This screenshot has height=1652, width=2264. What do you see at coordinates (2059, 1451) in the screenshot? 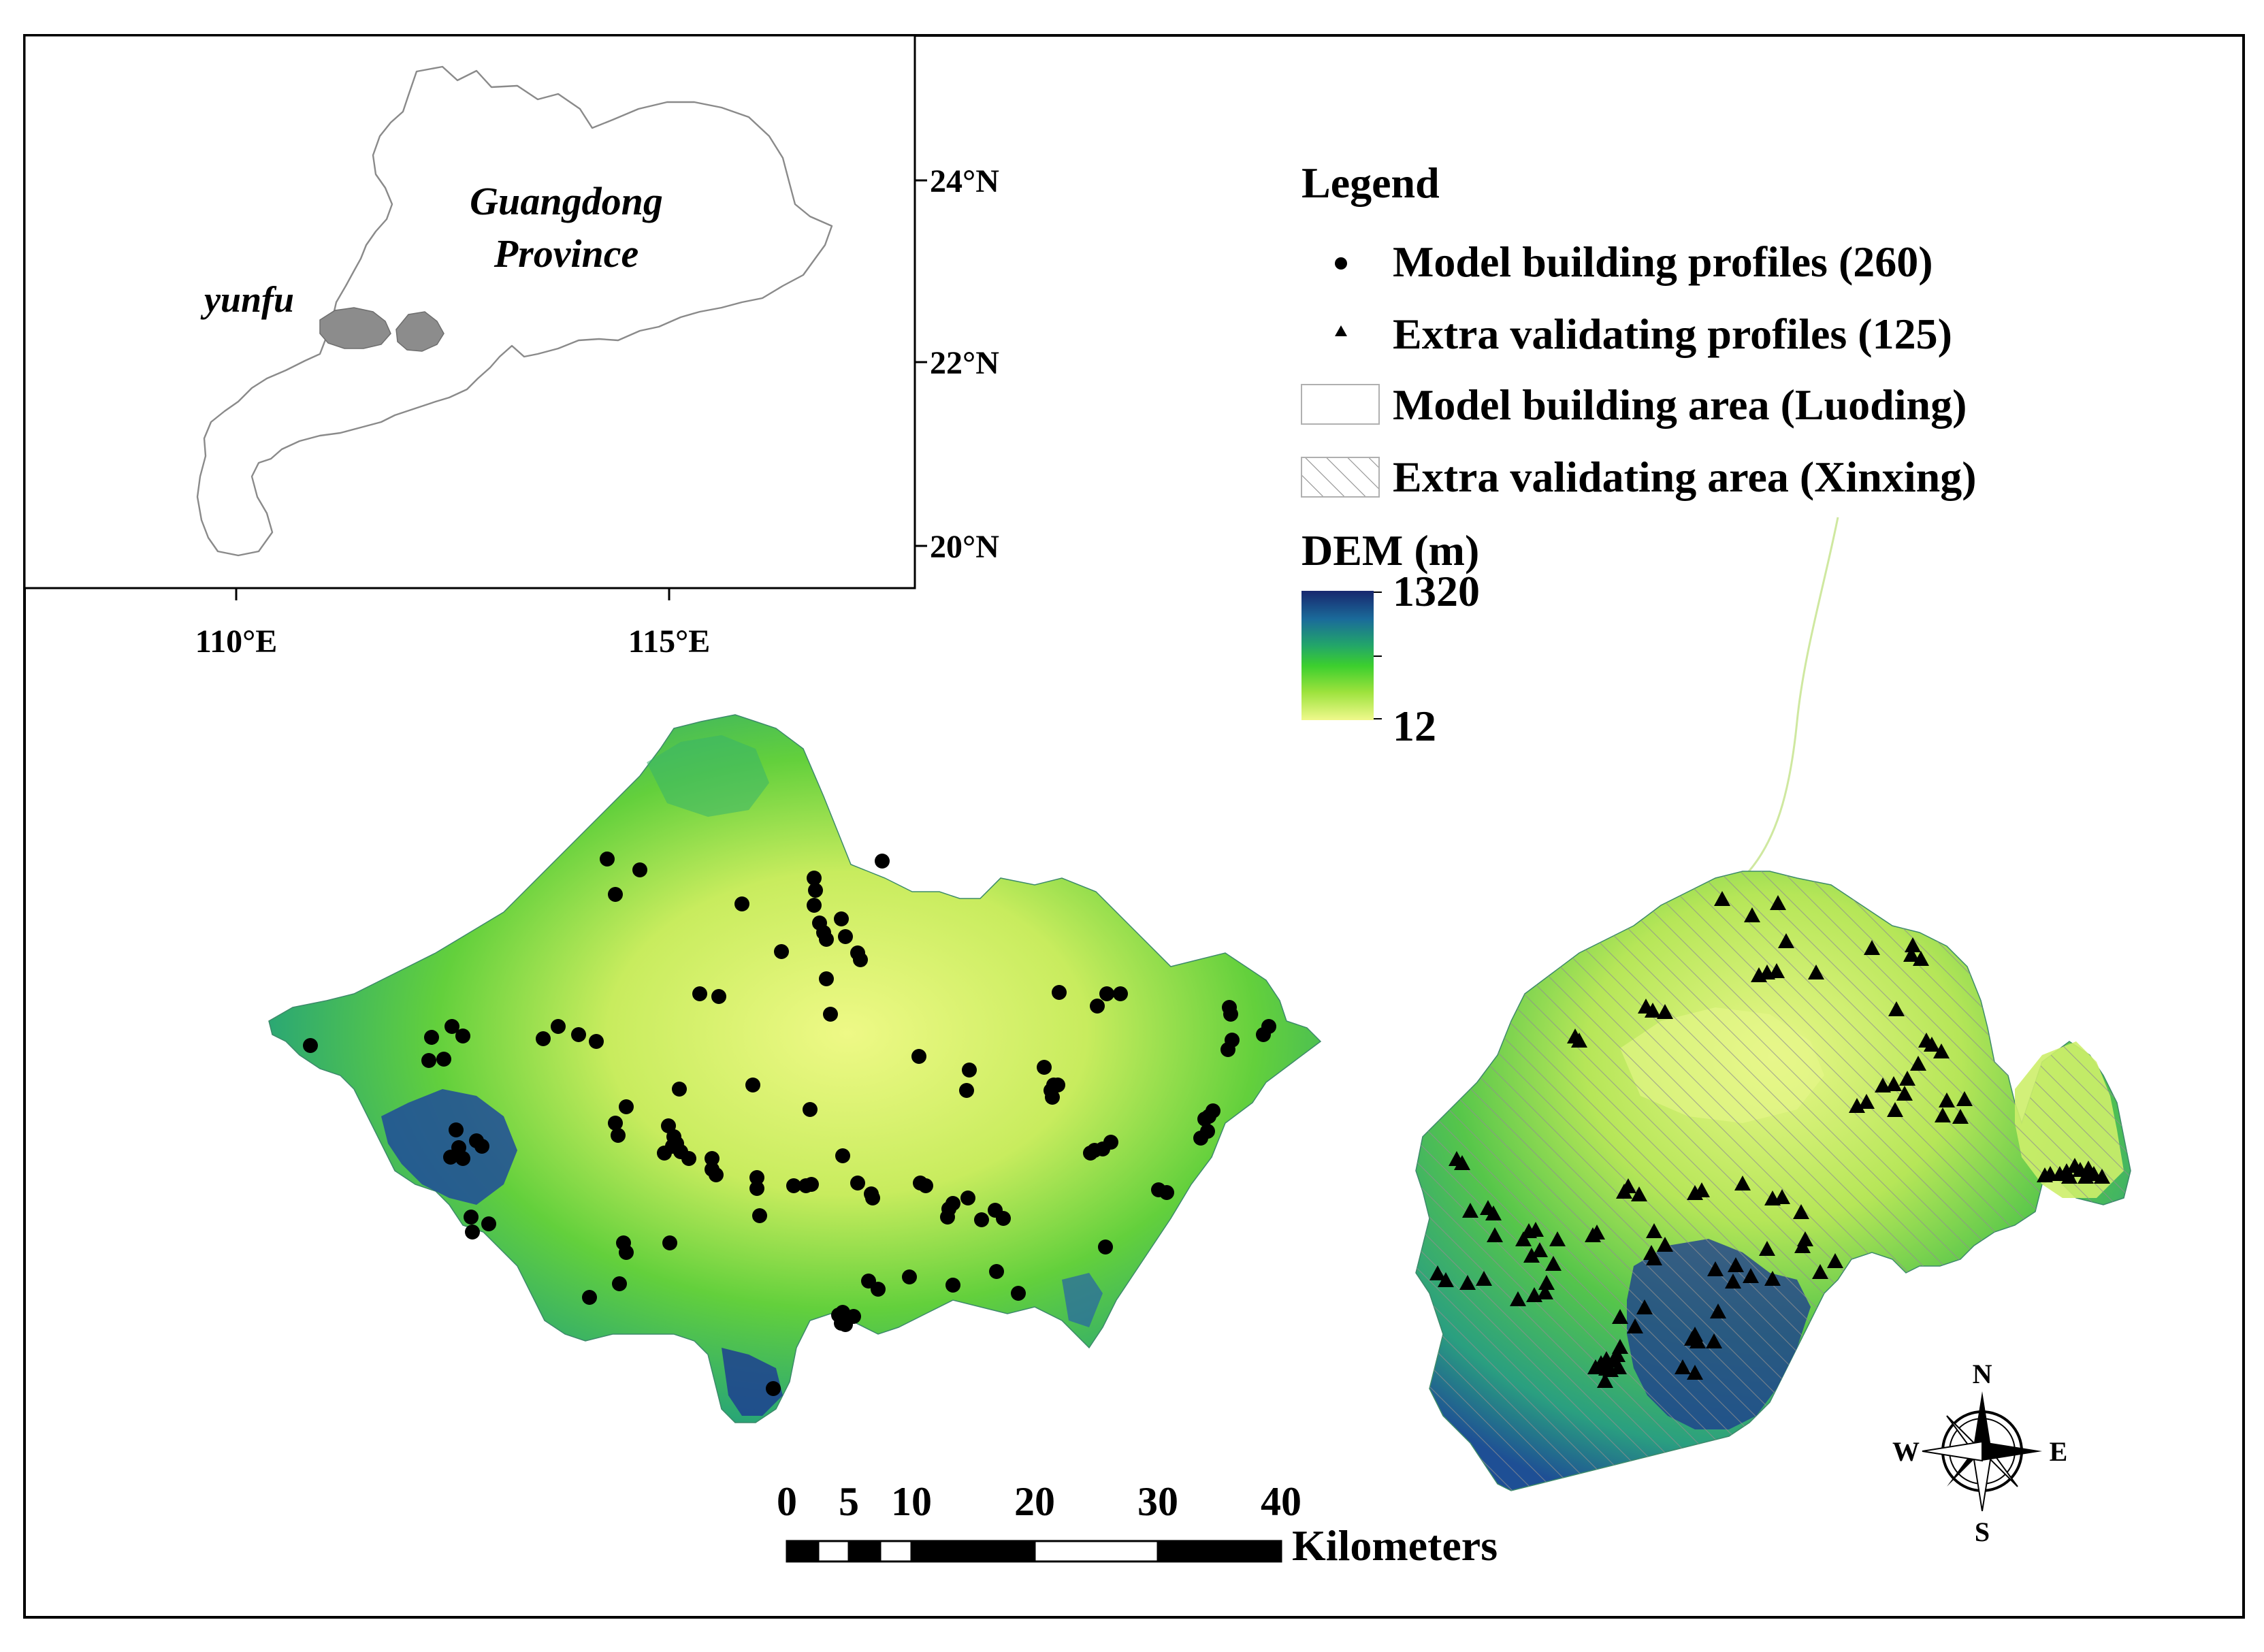
I see `compass-e-label: E` at bounding box center [2059, 1451].